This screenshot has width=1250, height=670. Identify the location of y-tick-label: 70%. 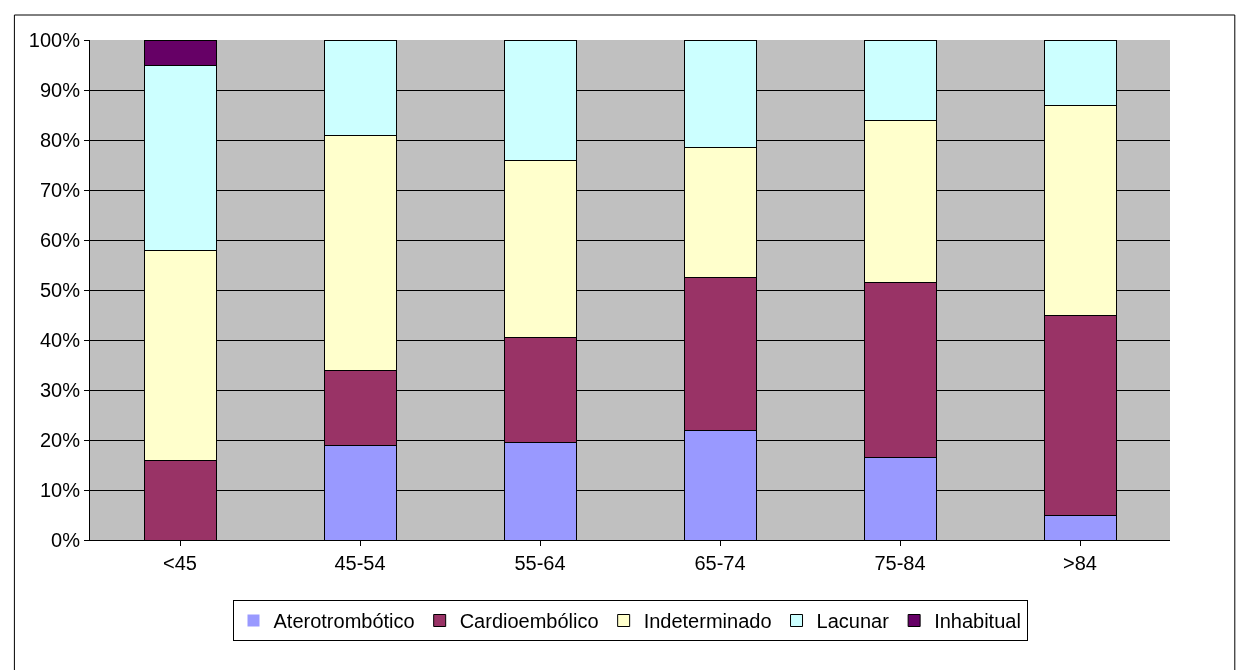
(60, 190).